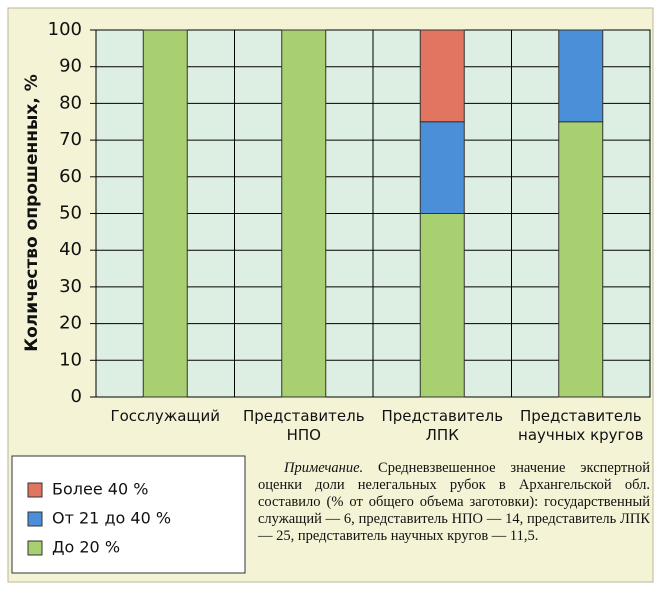 Image resolution: width=661 pixels, height=590 pixels. I want to click on y-tick-label: 70, so click(70, 139).